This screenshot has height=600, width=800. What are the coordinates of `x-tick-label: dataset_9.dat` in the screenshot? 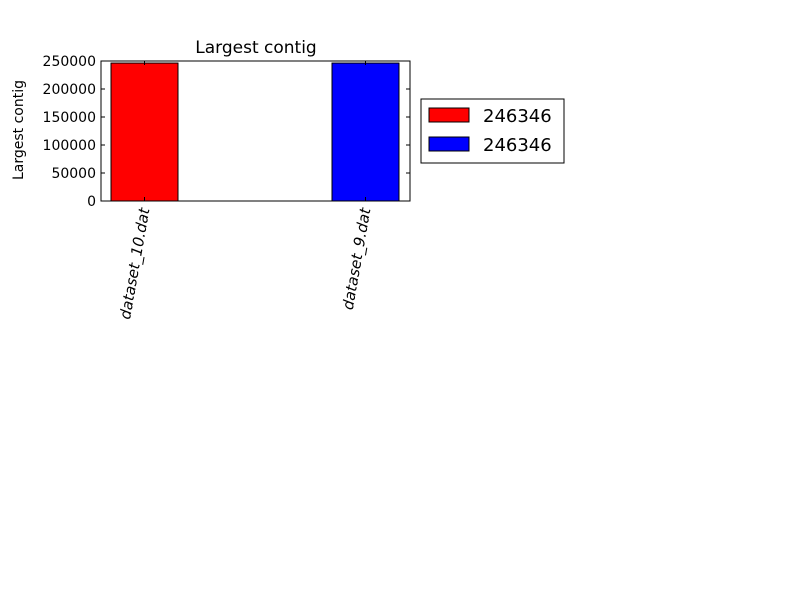 It's located at (357, 258).